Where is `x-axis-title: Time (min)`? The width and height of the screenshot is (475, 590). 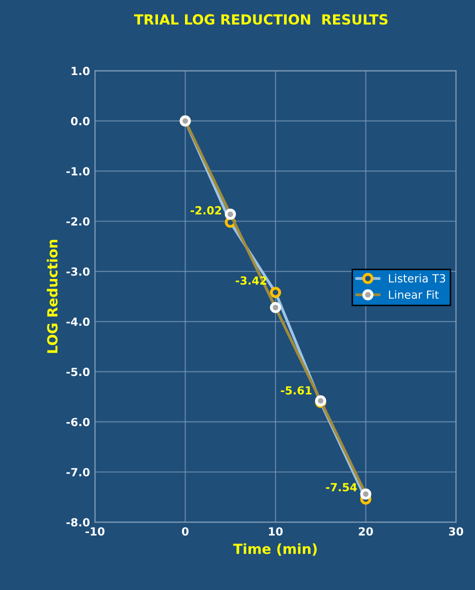 x-axis-title: Time (min) is located at coordinates (275, 549).